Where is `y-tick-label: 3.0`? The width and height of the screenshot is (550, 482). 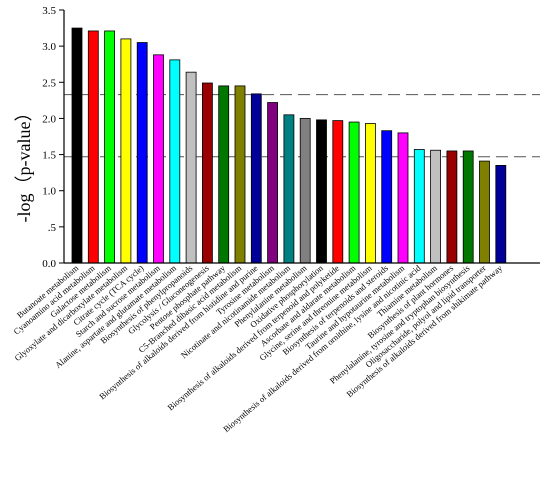
y-tick-label: 3.0 is located at coordinates (49, 47).